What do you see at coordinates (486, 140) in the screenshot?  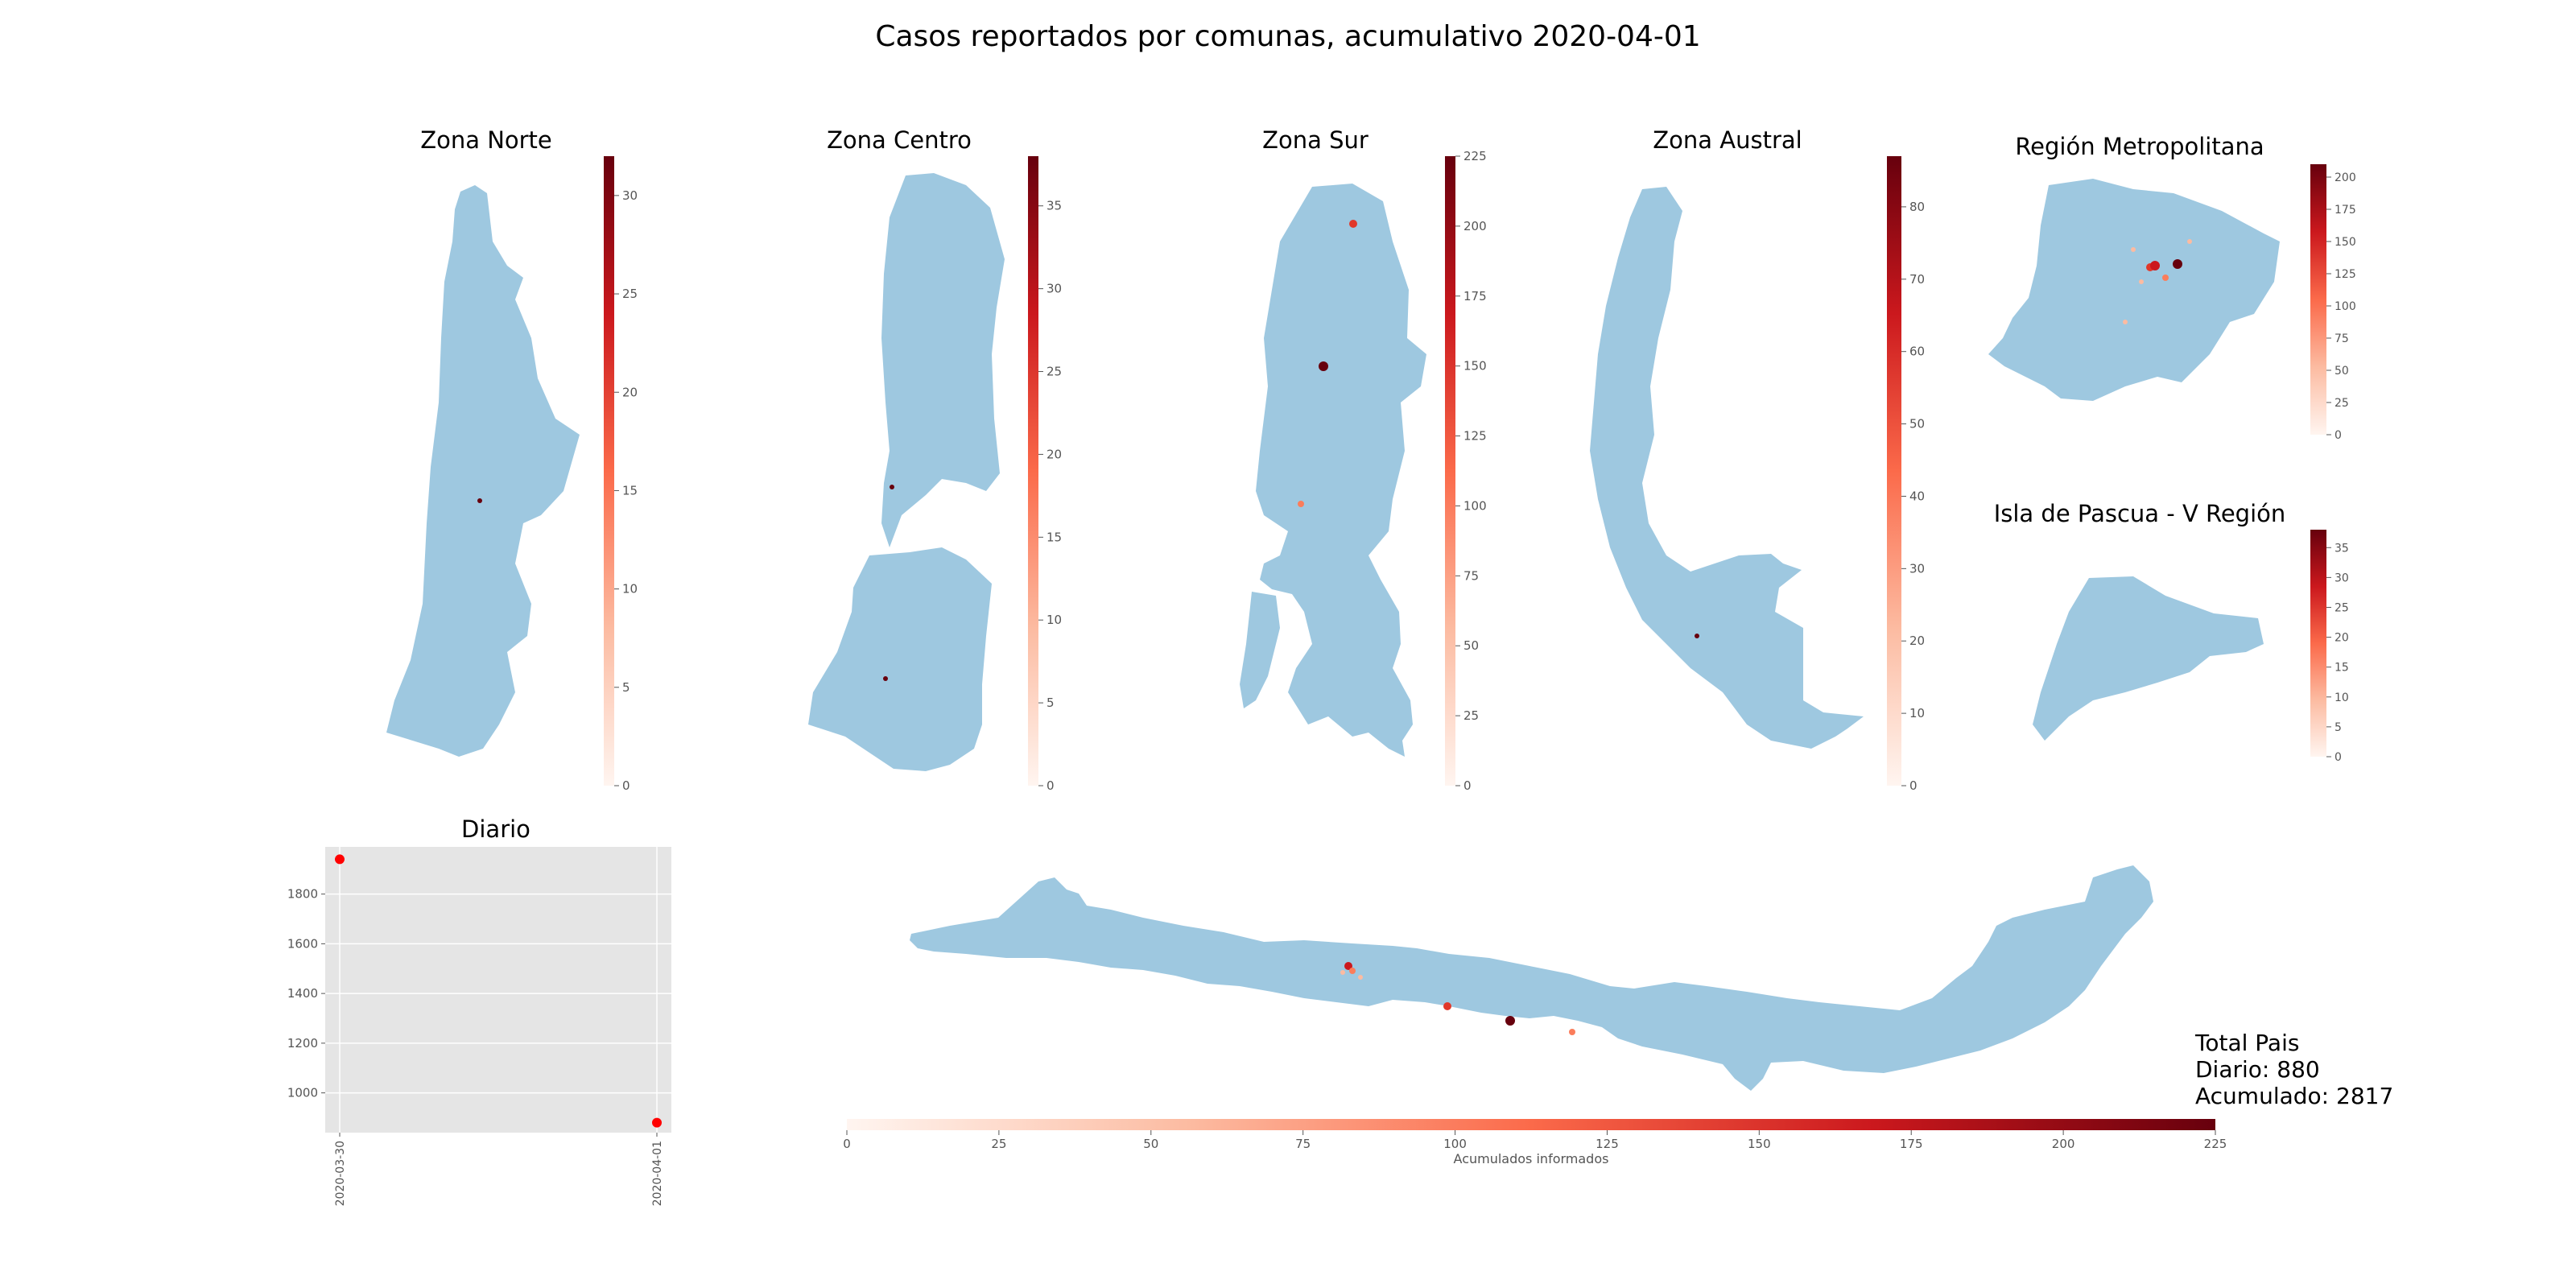 I see `panel-title: Zona Norte` at bounding box center [486, 140].